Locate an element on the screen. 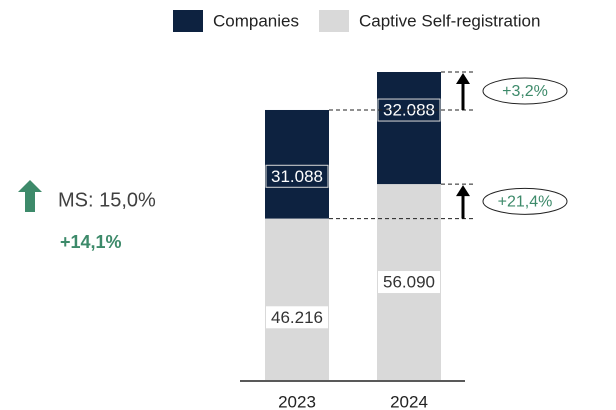  value-label: 56.090 is located at coordinates (409, 282).